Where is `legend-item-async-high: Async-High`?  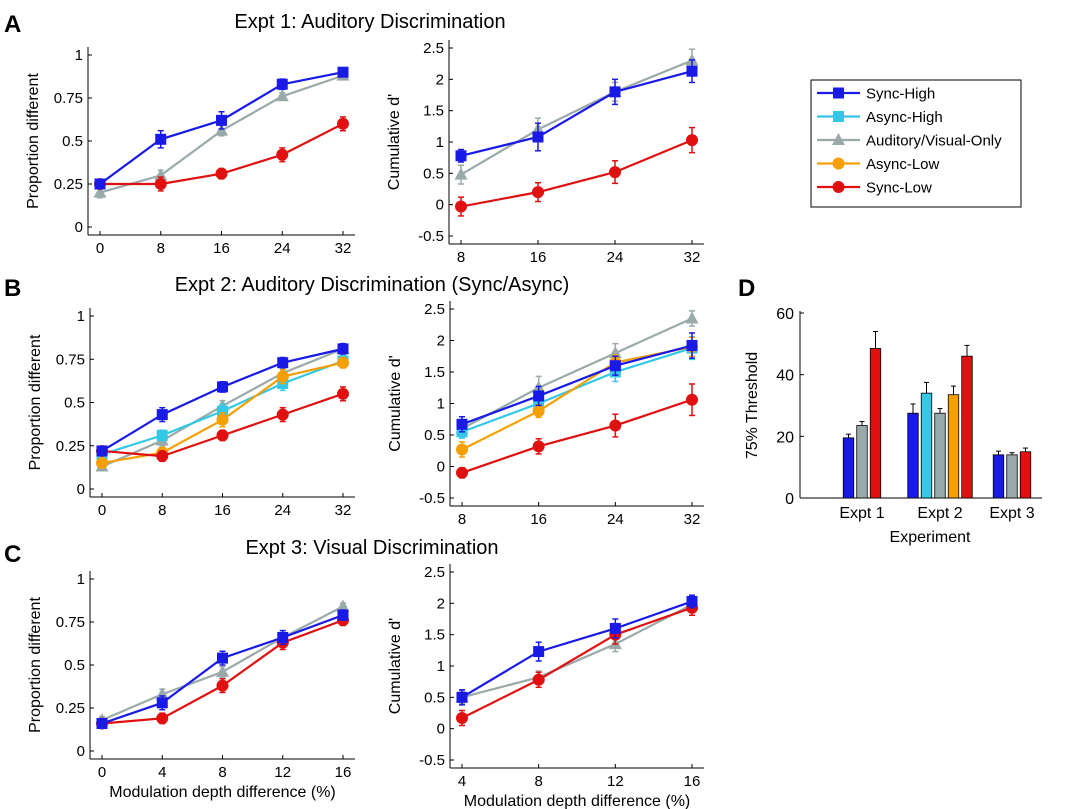
legend-item-async-high: Async-High is located at coordinates (880, 117).